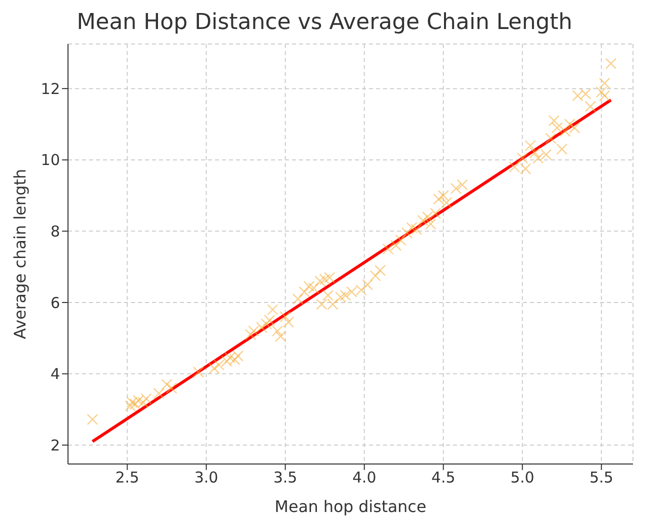 This screenshot has width=649, height=530. Describe the element at coordinates (285, 477) in the screenshot. I see `x-tick-label: 3.5` at that location.